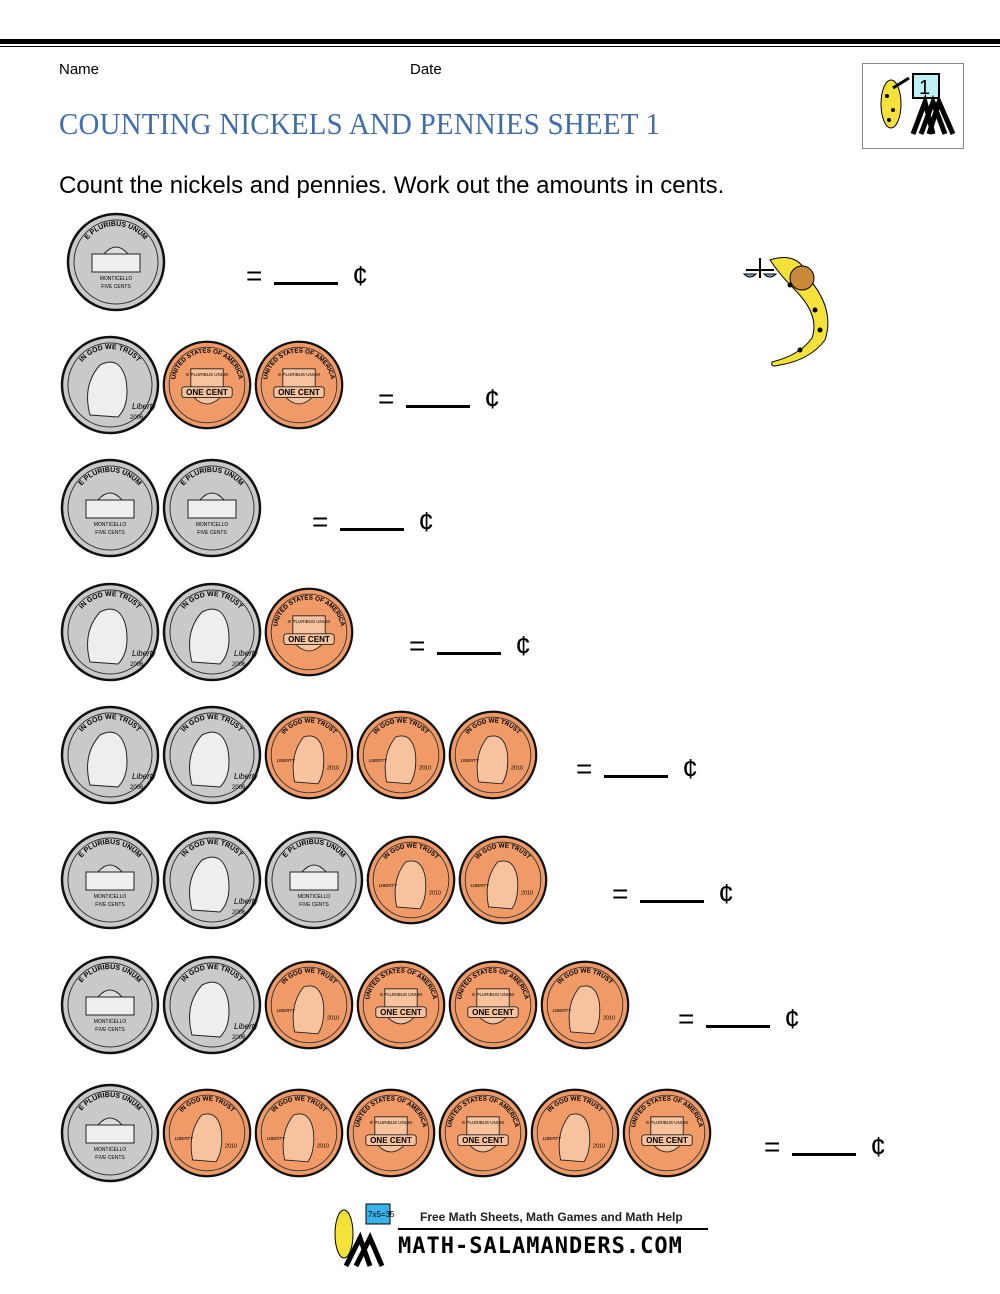 This screenshot has height=1294, width=1000. I want to click on sheet-logo: 1, so click(913, 106).